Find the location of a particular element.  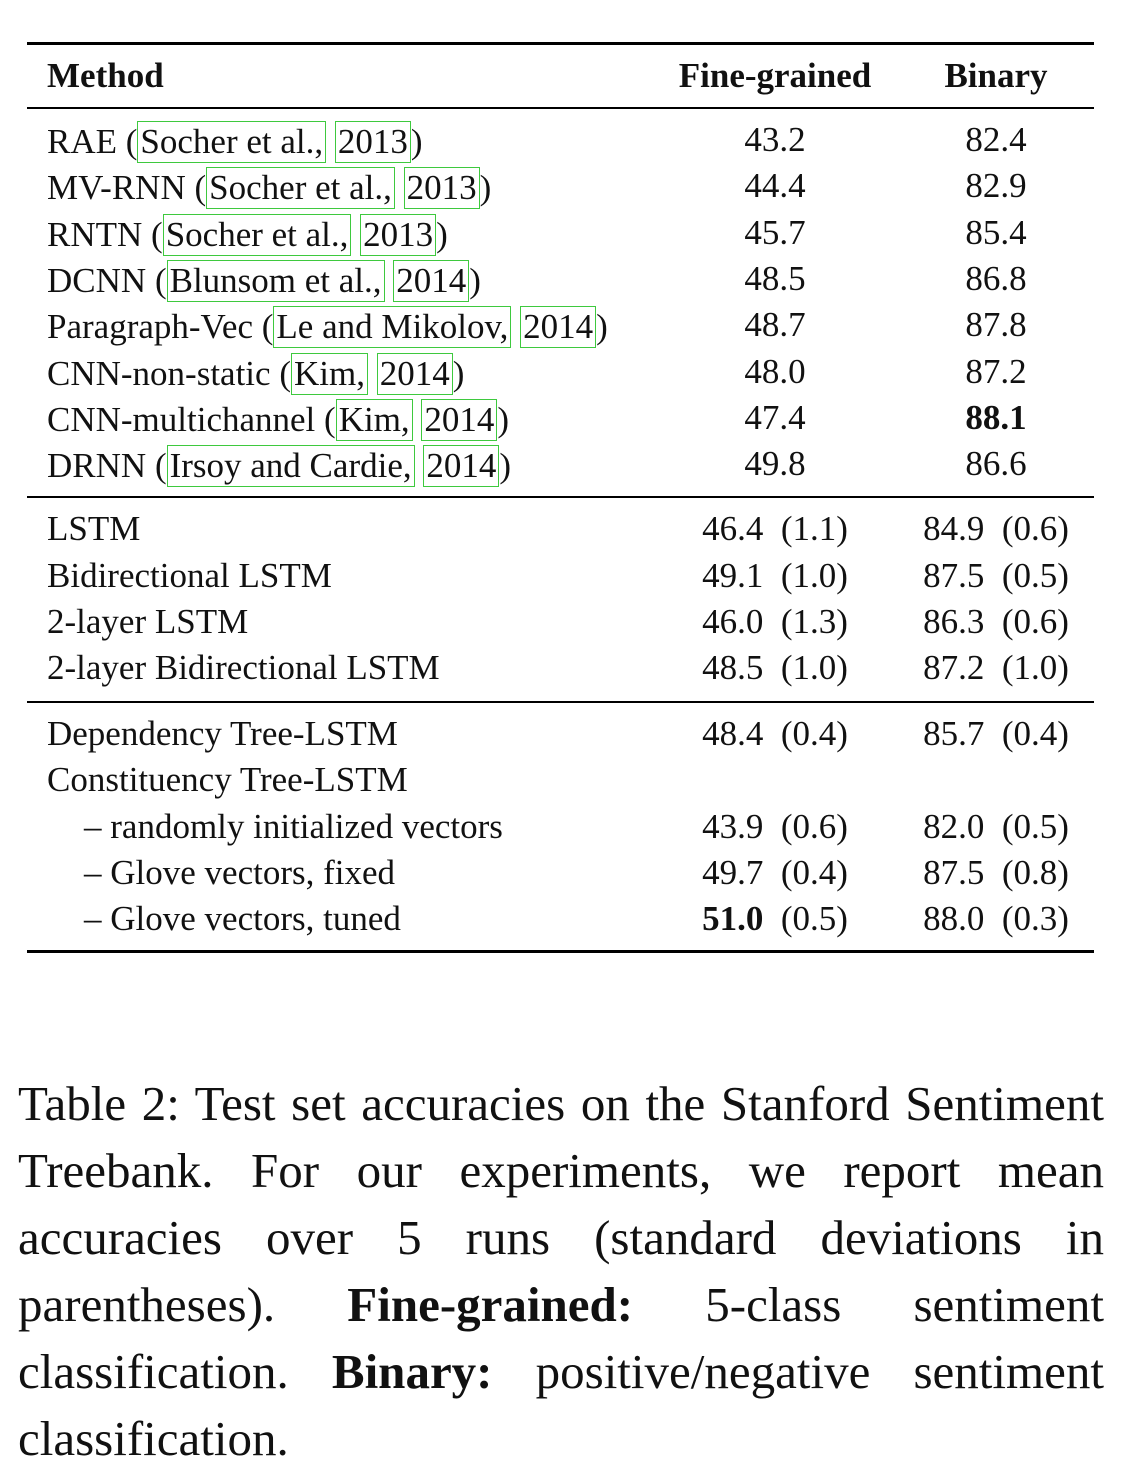

table-row: Bidirectional LSTM 49.1 (1.0) 87.5 (0.5) is located at coordinates (561, 576).